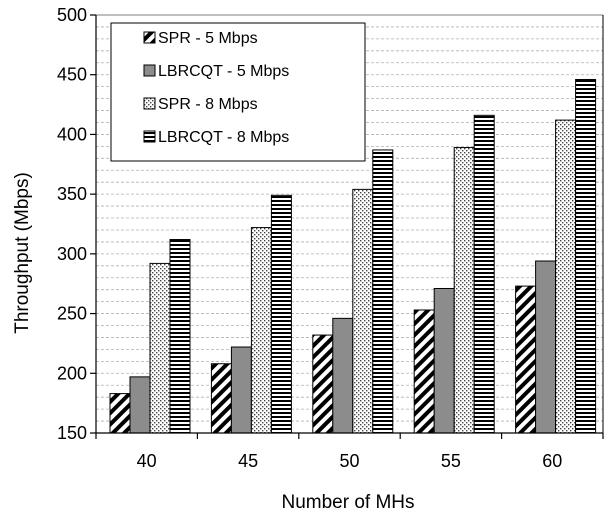  I want to click on y-tick-label: 500, so click(72, 15).